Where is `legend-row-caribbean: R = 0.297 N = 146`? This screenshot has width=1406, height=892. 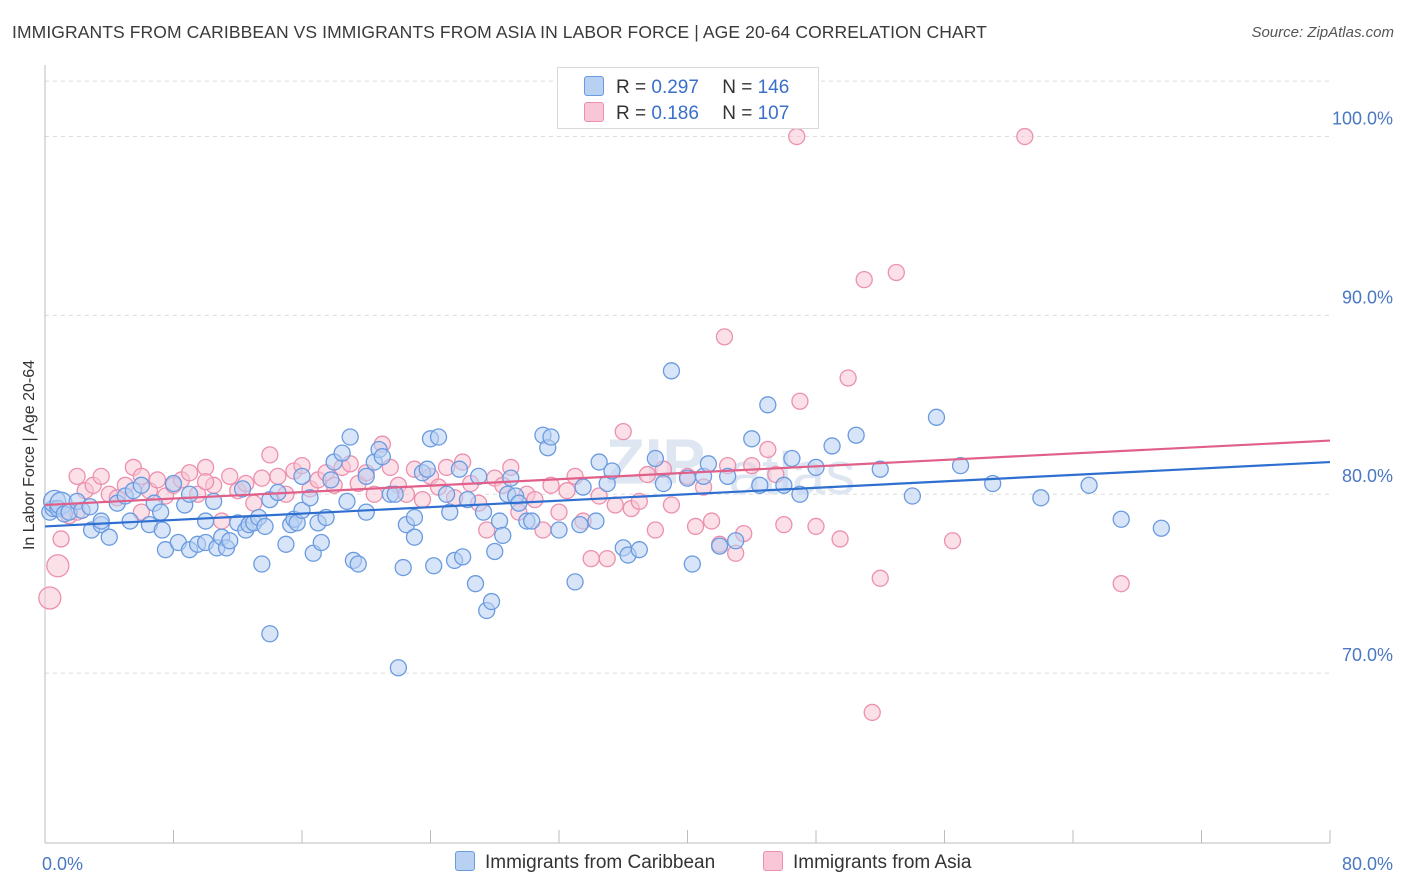
legend-row-caribbean: R = 0.297 N = 146 is located at coordinates (686, 88).